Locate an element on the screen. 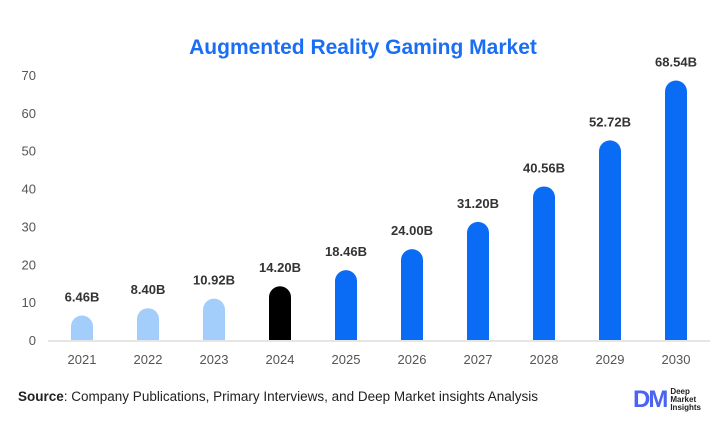 Image resolution: width=726 pixels, height=443 pixels. data-label: 14.20B is located at coordinates (280, 267).